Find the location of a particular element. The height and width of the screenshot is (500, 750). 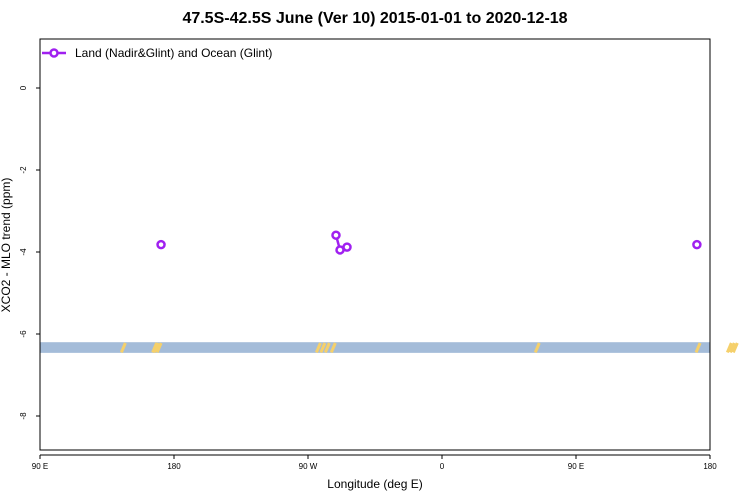

y-tick-label: -6 is located at coordinates (23, 334).